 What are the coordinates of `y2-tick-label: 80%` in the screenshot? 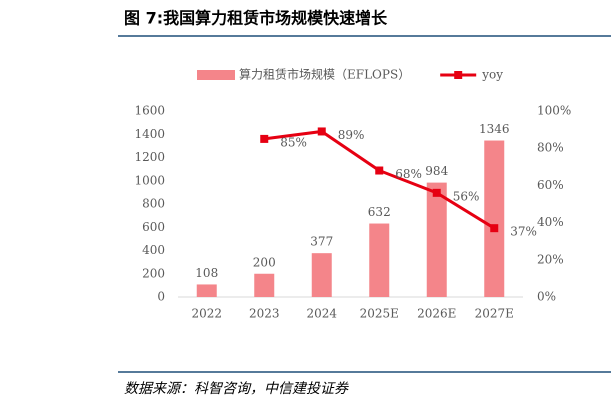 It's located at (550, 148).